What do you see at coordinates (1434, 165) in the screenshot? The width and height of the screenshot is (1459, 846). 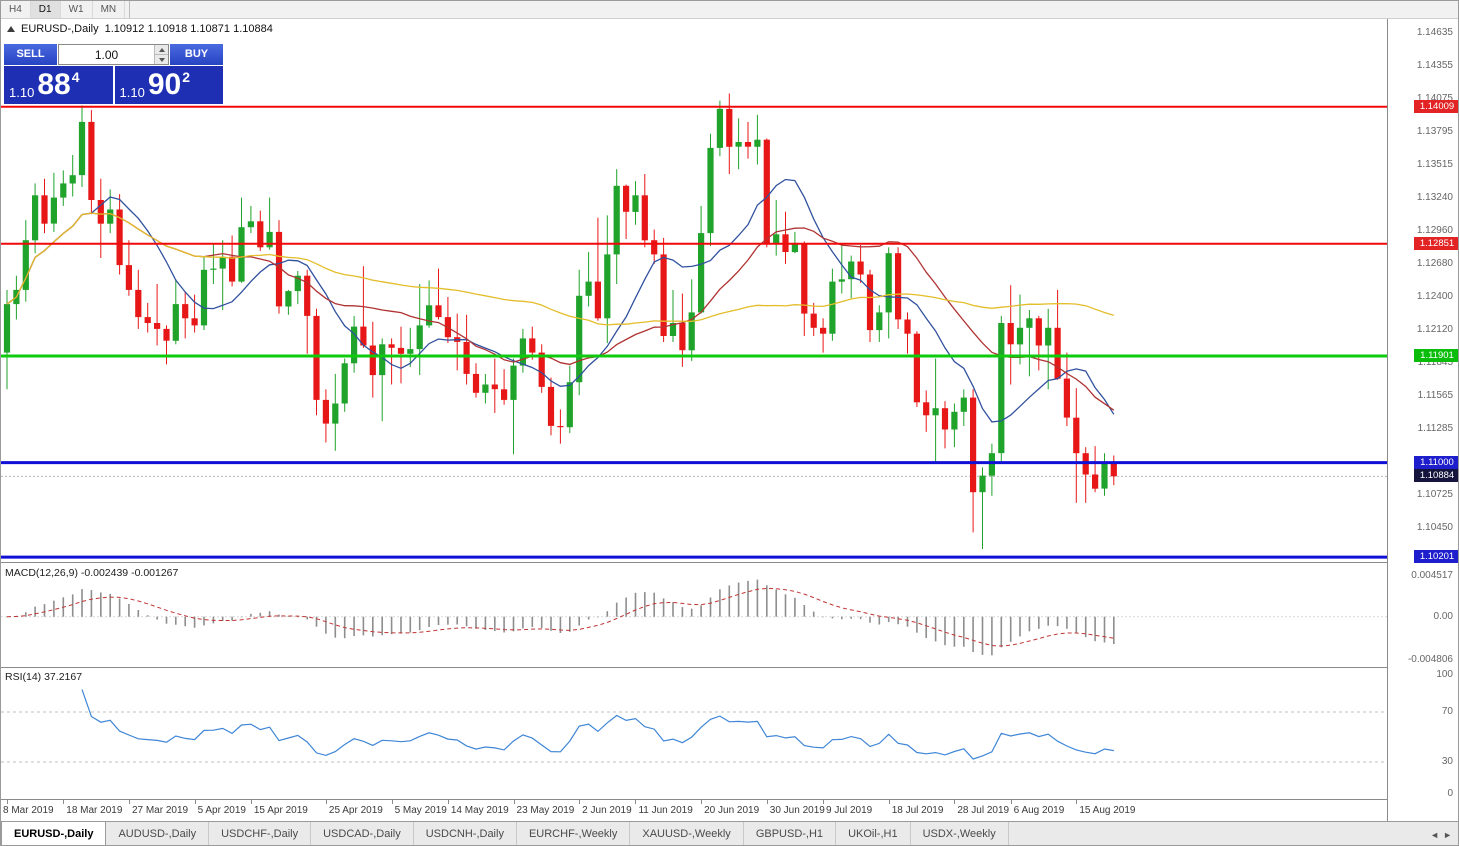 I see `price-axis-label: 1.13515` at bounding box center [1434, 165].